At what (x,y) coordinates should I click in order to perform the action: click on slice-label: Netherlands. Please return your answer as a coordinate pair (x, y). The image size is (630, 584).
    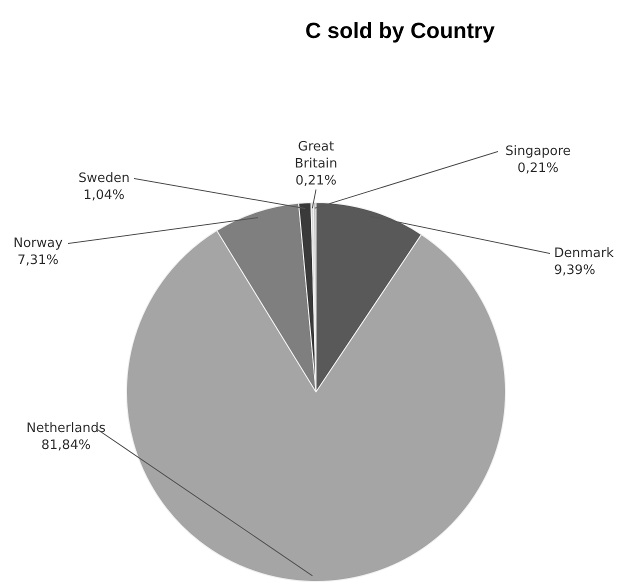
    Looking at the image, I should click on (66, 428).